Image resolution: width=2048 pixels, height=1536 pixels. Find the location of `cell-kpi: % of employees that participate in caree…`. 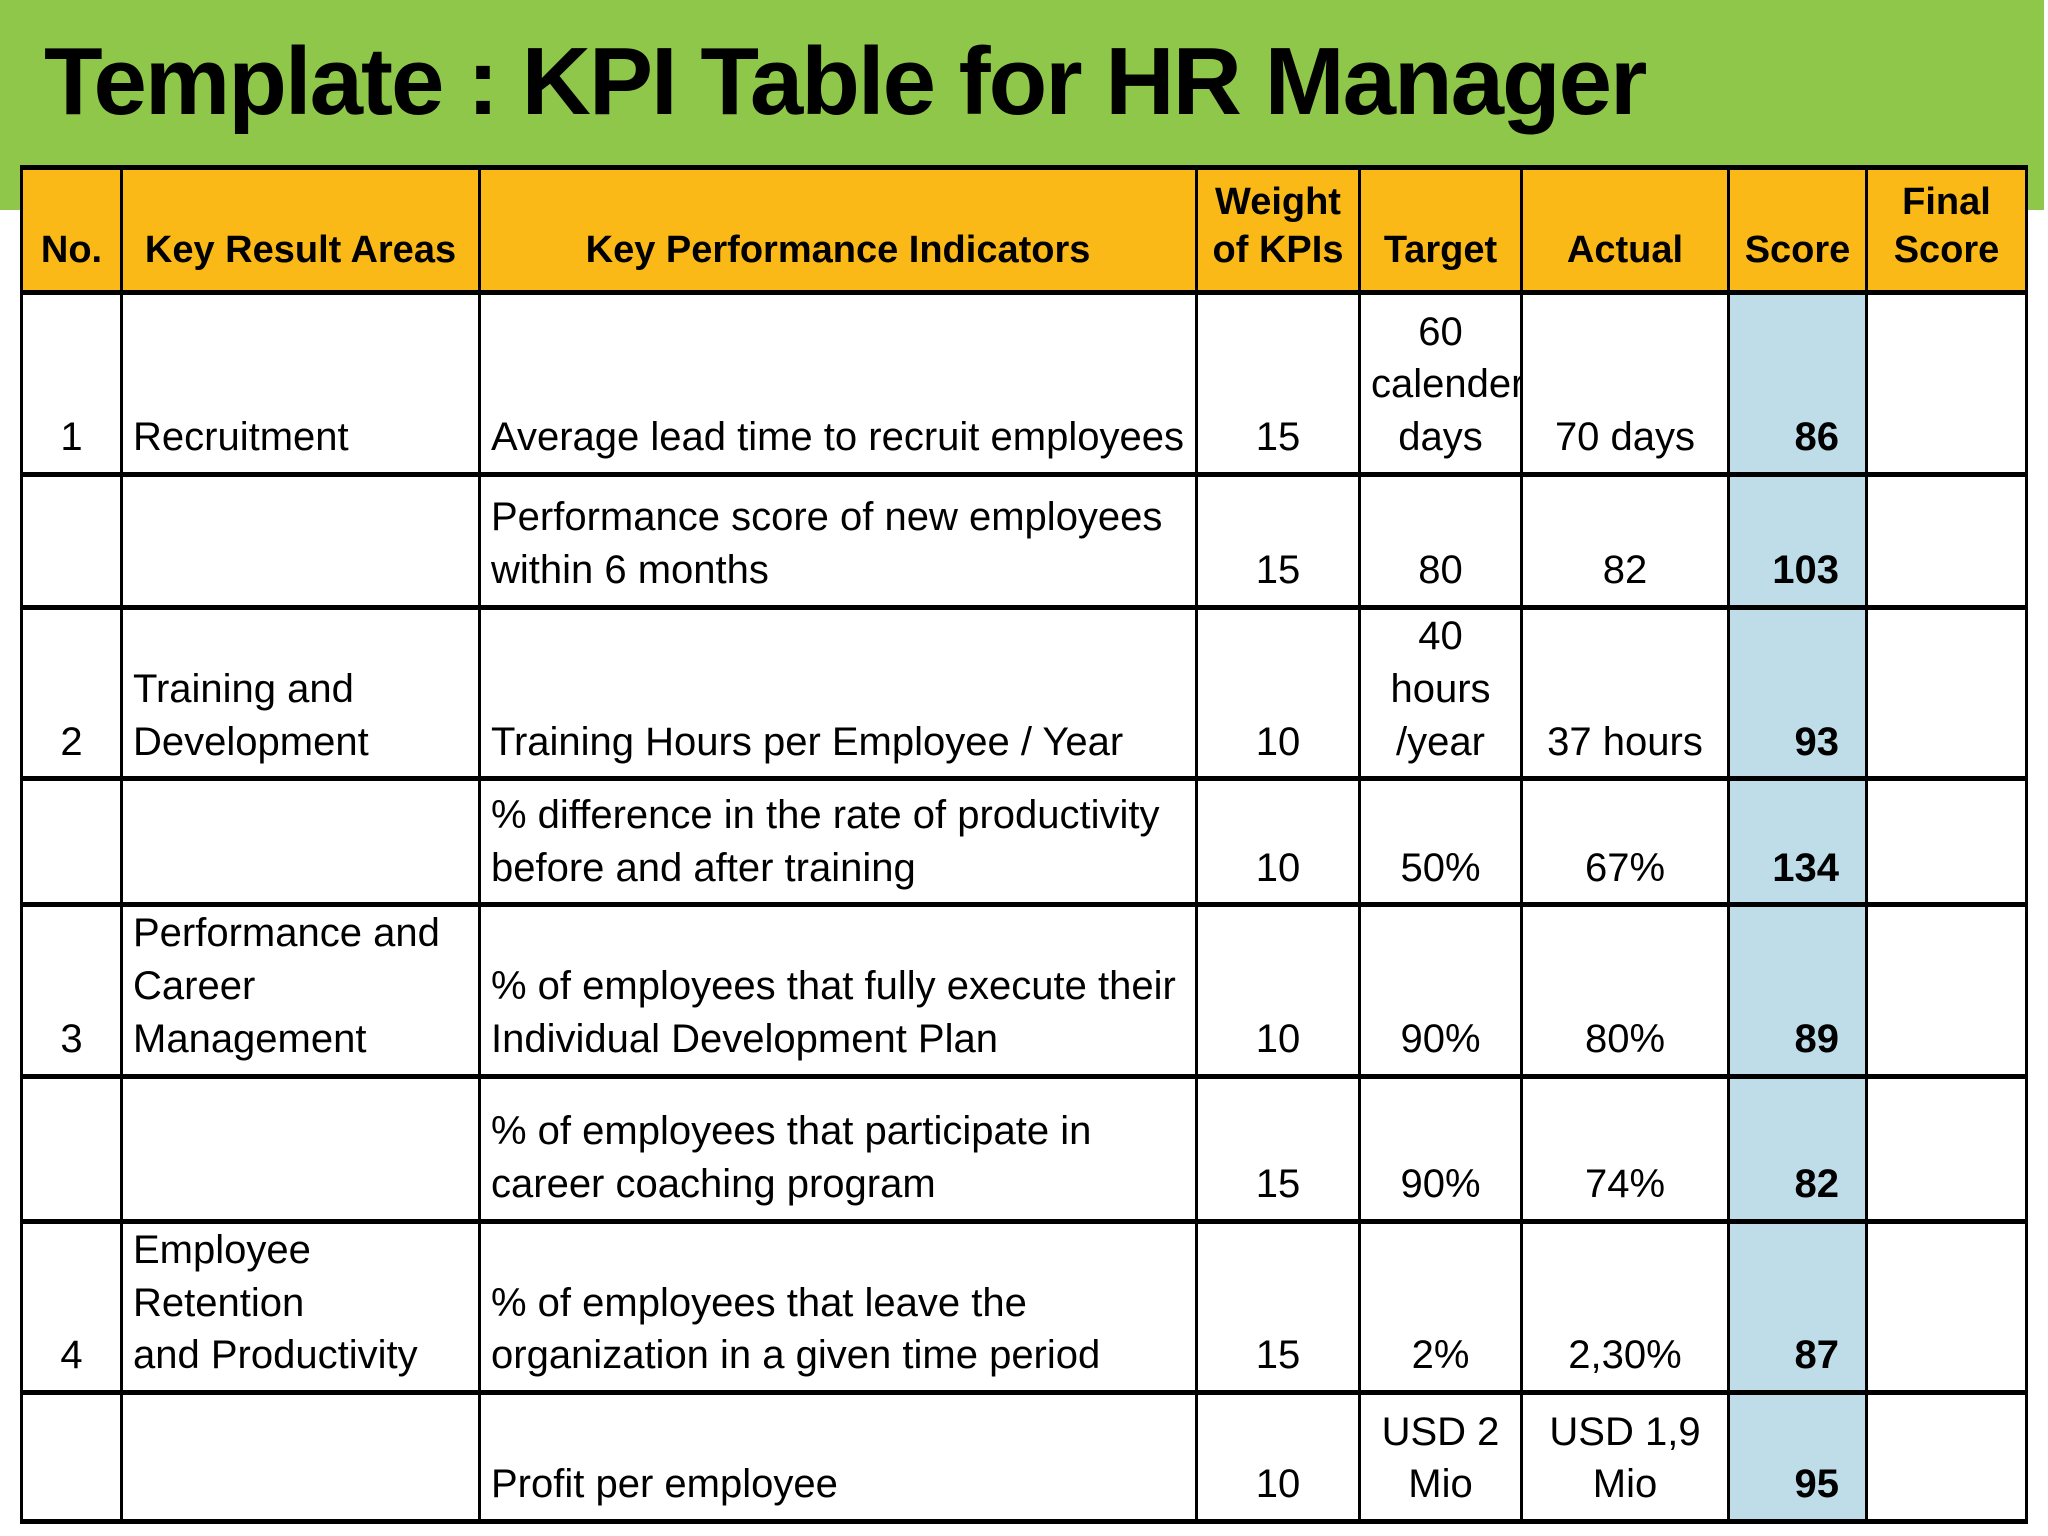

cell-kpi: % of employees that participate in caree… is located at coordinates (838, 1148).